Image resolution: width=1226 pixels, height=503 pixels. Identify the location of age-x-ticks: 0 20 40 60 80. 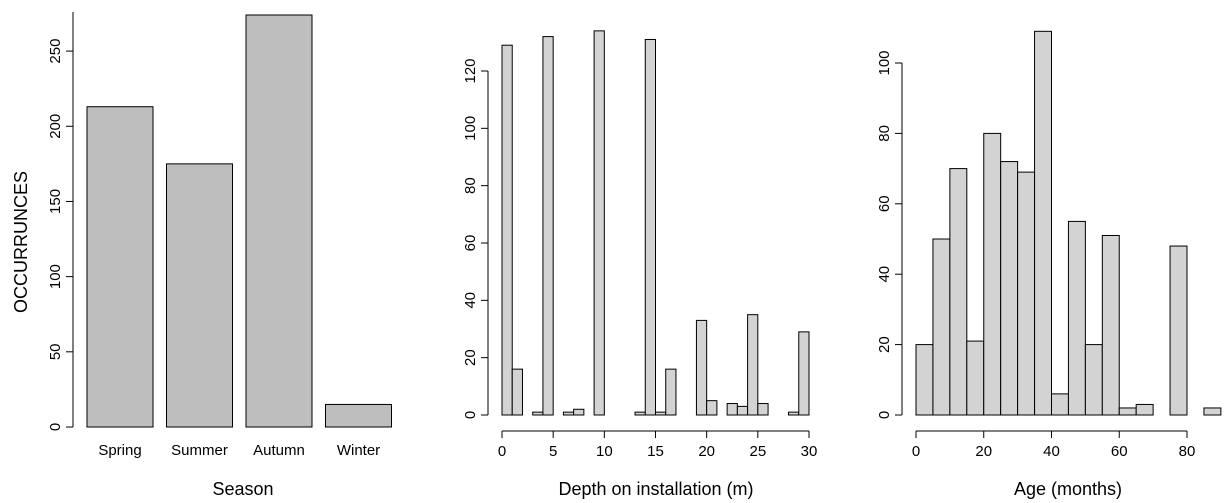
(1054, 445).